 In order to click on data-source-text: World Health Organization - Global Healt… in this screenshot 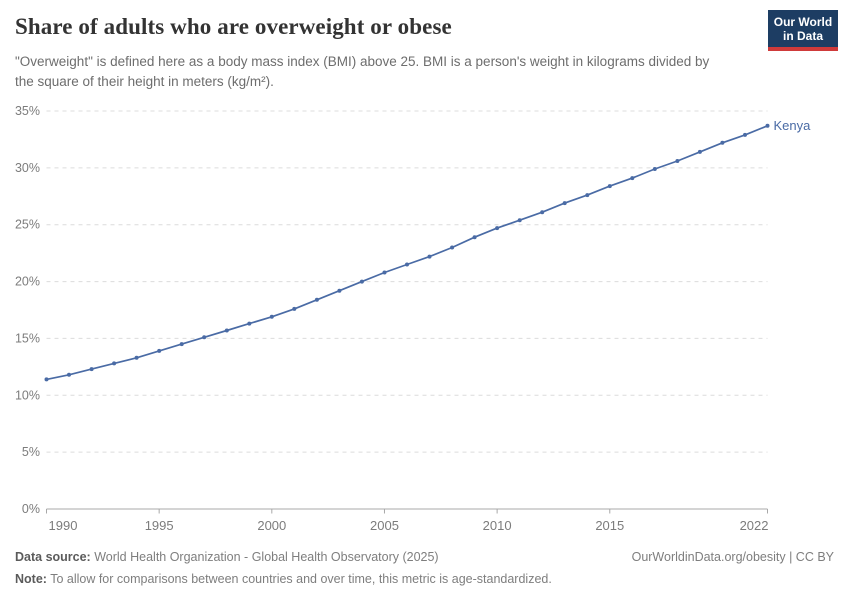, I will do `click(266, 557)`.